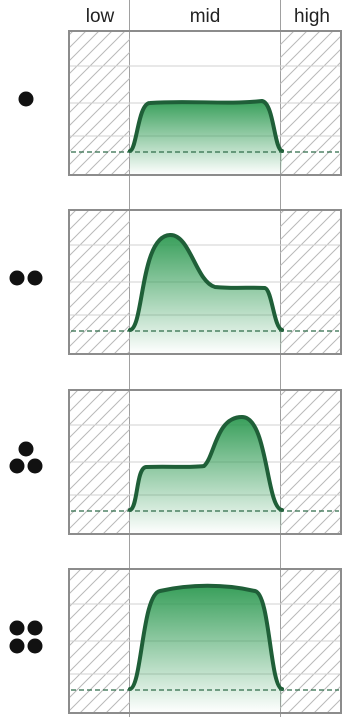  What do you see at coordinates (205, 16) in the screenshot?
I see `column-label-mid: mid` at bounding box center [205, 16].